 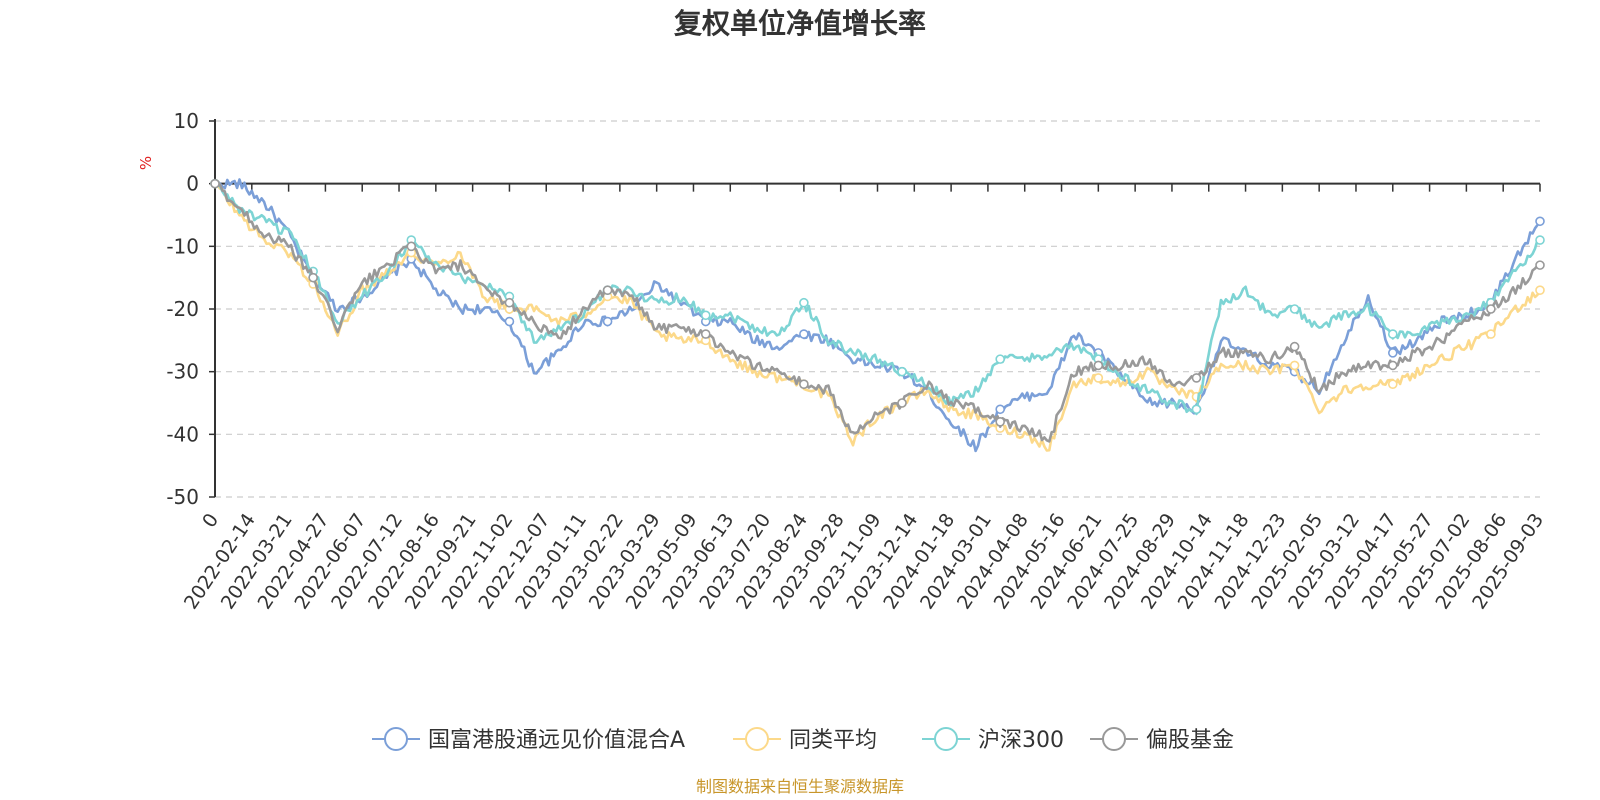 What do you see at coordinates (1021, 740) in the screenshot?
I see `legend-label: 沪深300` at bounding box center [1021, 740].